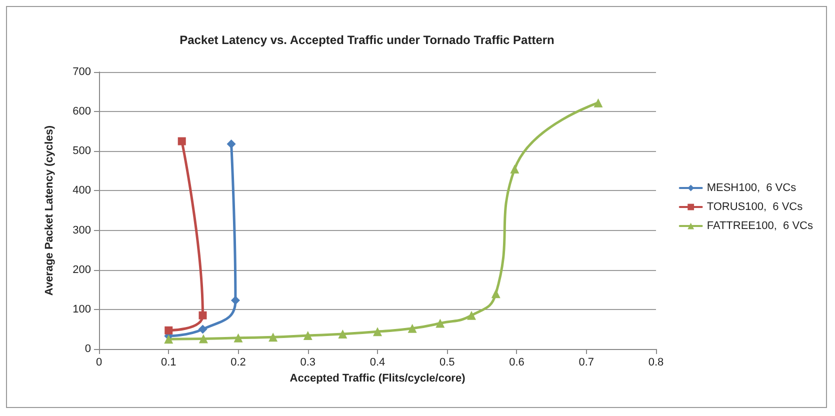 The height and width of the screenshot is (416, 835). Describe the element at coordinates (50, 210) in the screenshot. I see `y-axis-title: Average Packet Latency (cycles)` at that location.